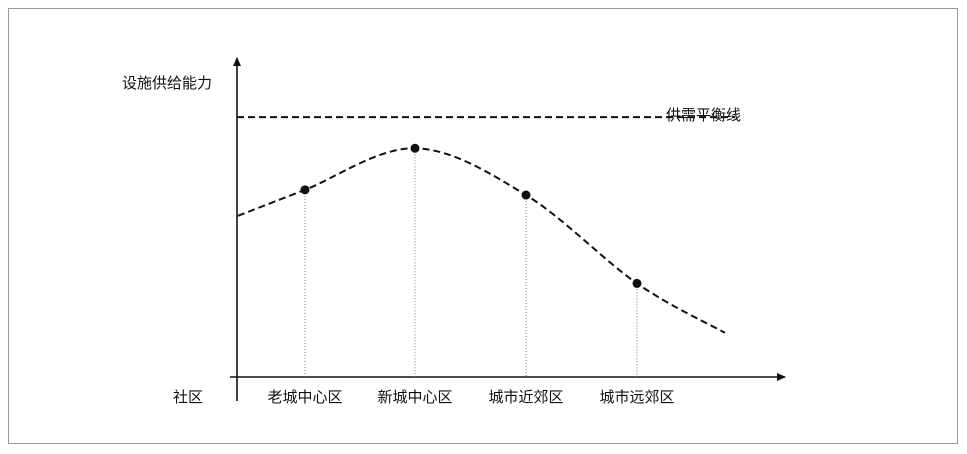 The height and width of the screenshot is (454, 967). I want to click on x-category-label: 新城中心区, so click(414, 397).